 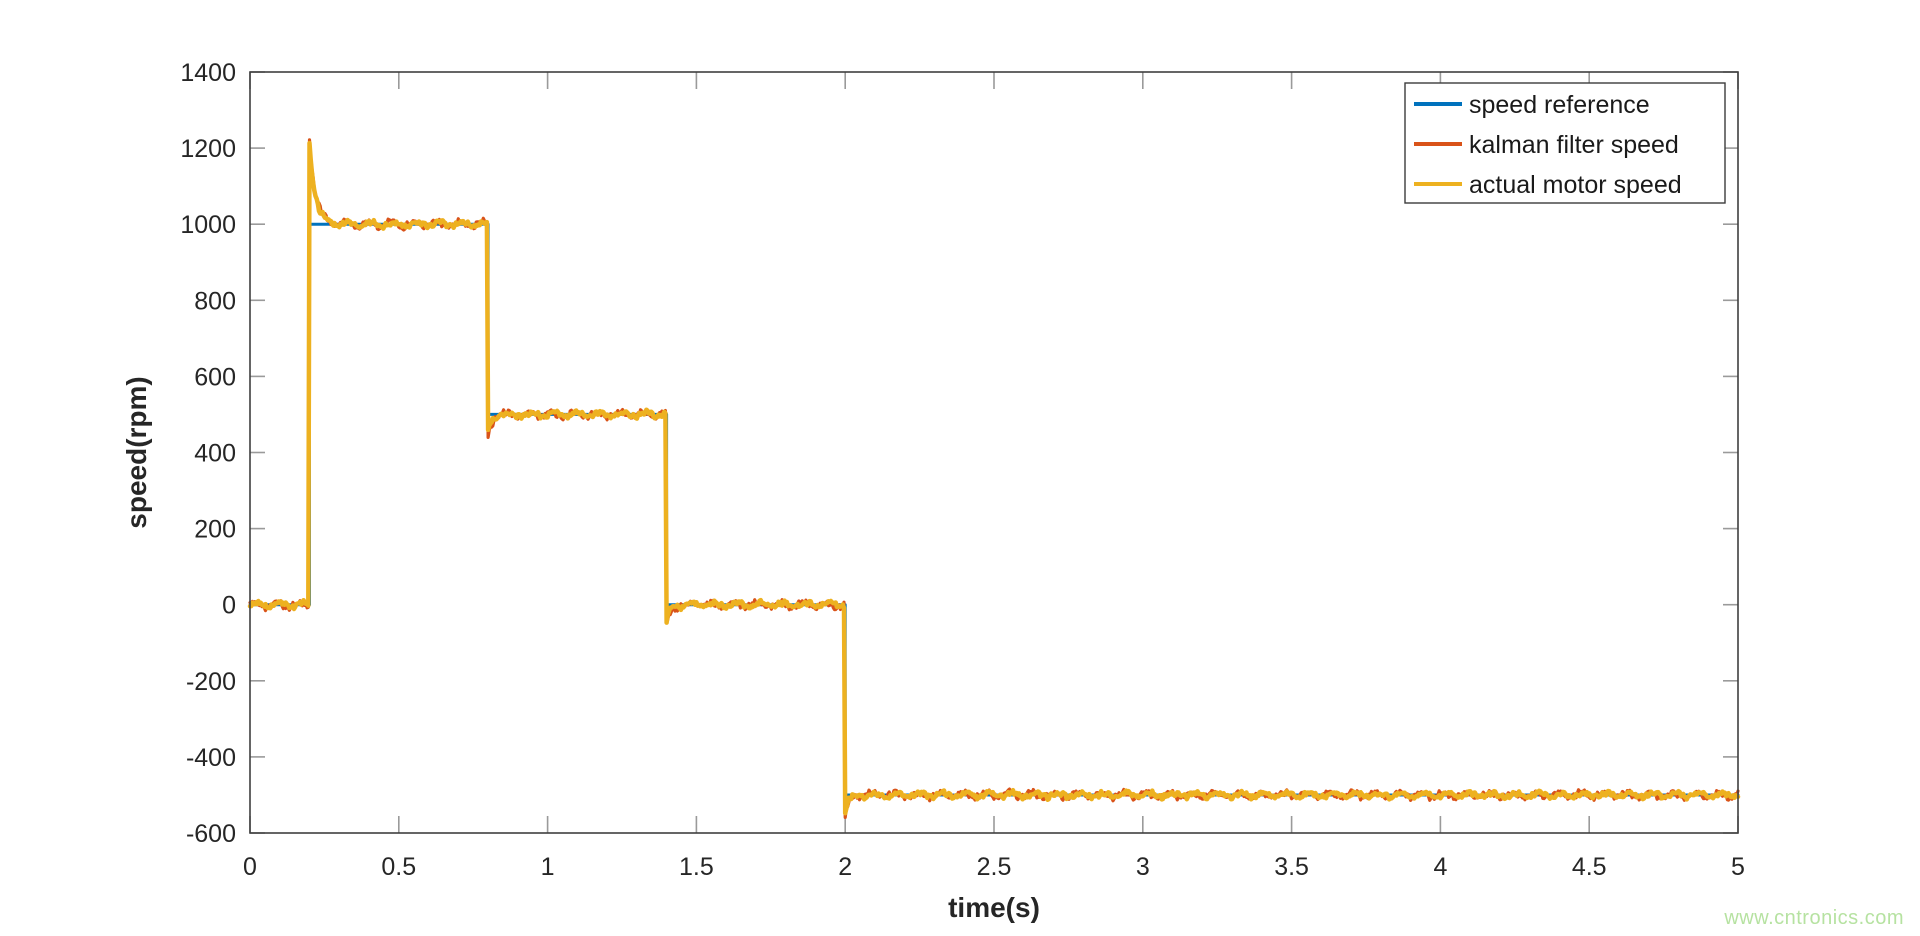 I want to click on x-tick-label: 2, so click(x=845, y=867).